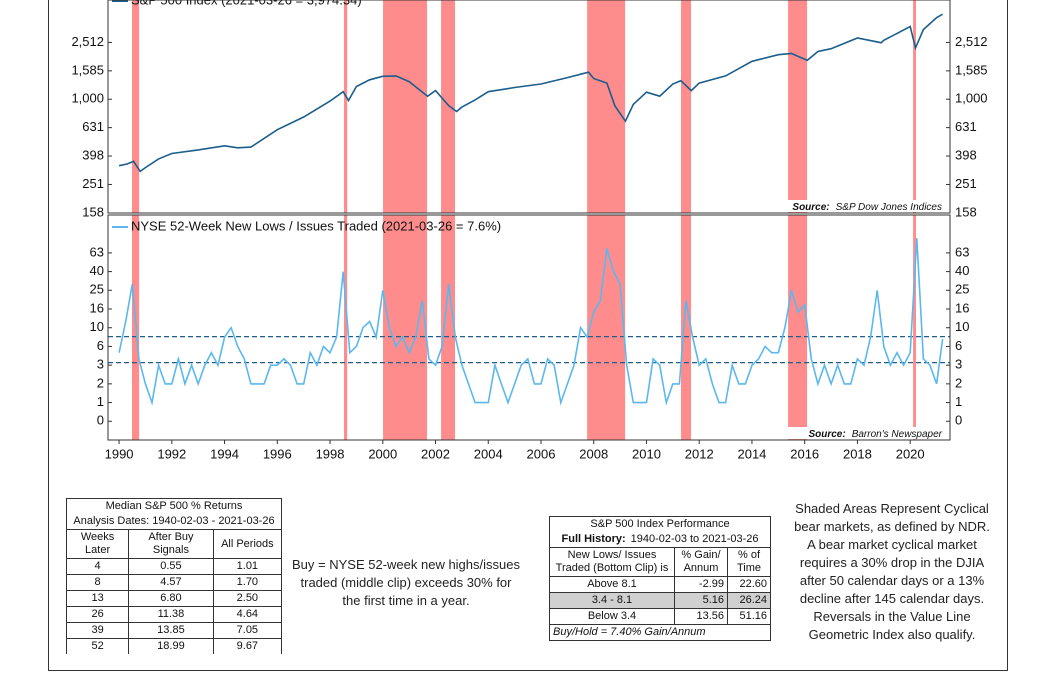  What do you see at coordinates (971, 69) in the screenshot?
I see `y-tick-label-right: 1,585` at bounding box center [971, 69].